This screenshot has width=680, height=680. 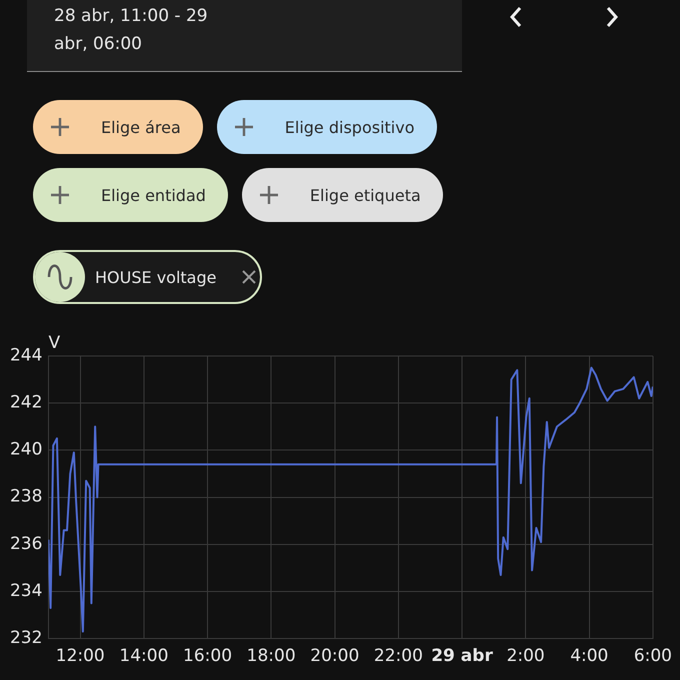 What do you see at coordinates (26, 355) in the screenshot?
I see `y-tick-label: 244` at bounding box center [26, 355].